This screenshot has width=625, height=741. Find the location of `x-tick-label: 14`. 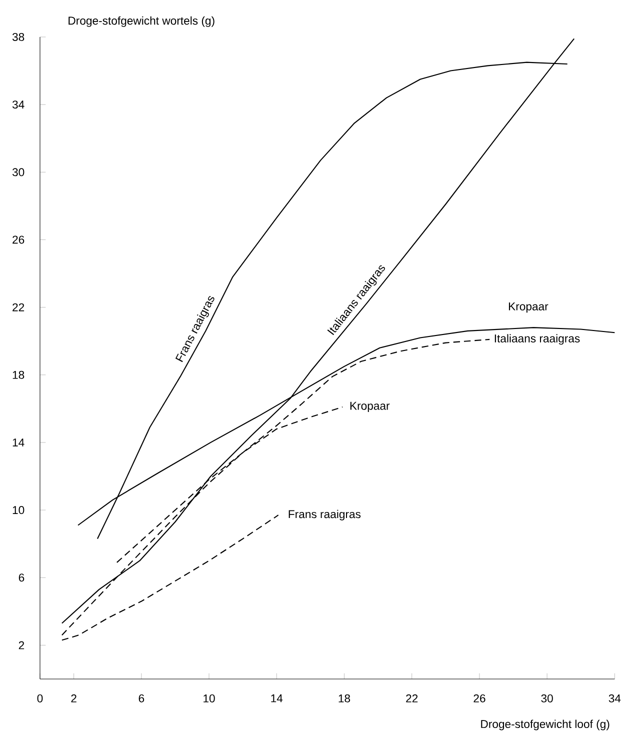

x-tick-label: 14 is located at coordinates (277, 698).